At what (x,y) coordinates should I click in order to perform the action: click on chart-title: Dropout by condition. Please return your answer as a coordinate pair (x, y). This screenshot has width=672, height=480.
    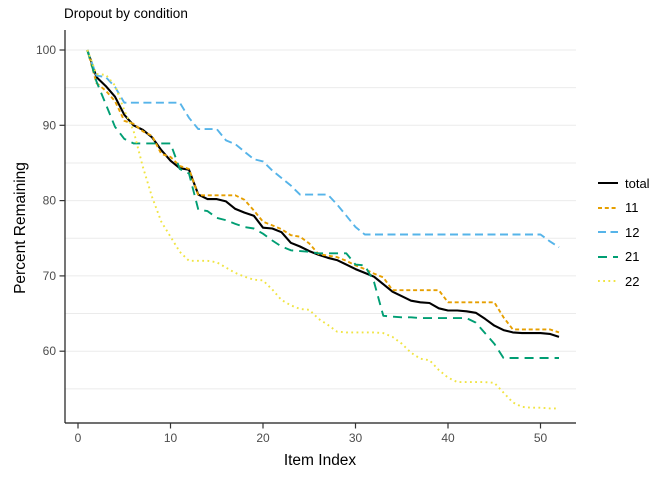
    Looking at the image, I should click on (126, 13).